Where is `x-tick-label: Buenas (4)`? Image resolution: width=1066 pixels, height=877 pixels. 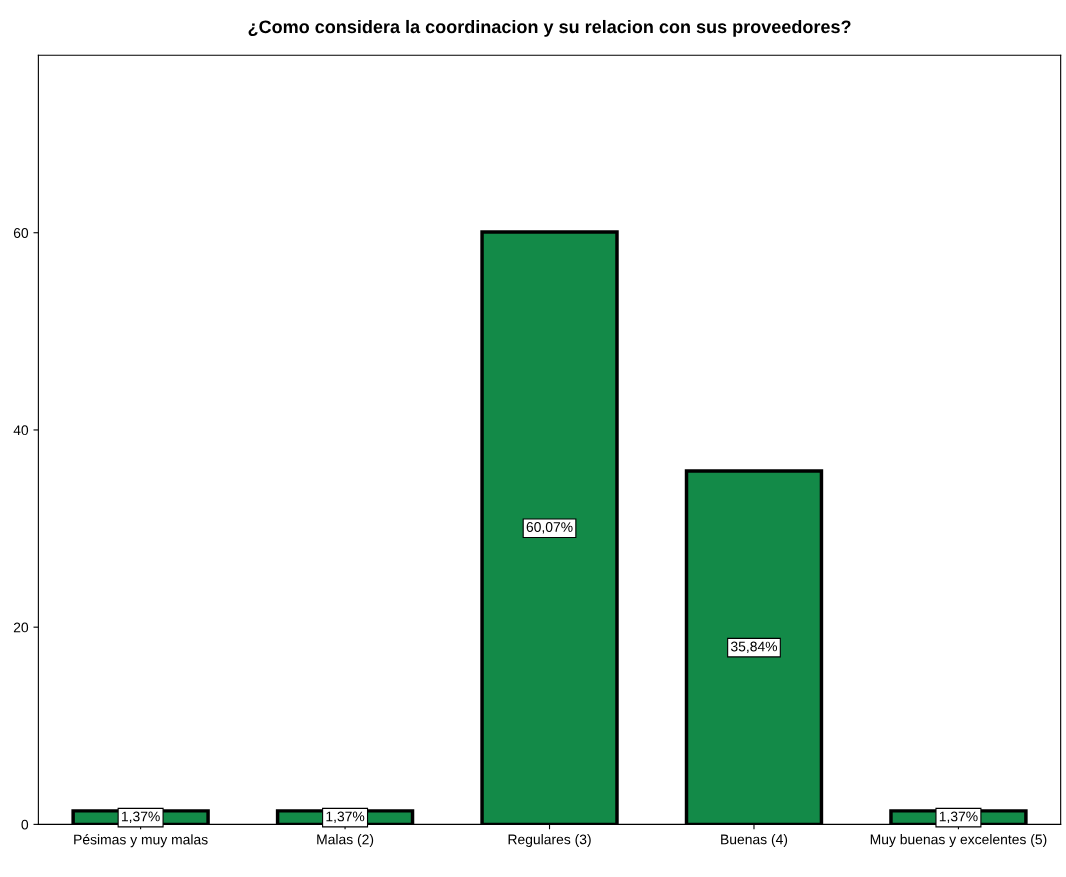 x-tick-label: Buenas (4) is located at coordinates (754, 841).